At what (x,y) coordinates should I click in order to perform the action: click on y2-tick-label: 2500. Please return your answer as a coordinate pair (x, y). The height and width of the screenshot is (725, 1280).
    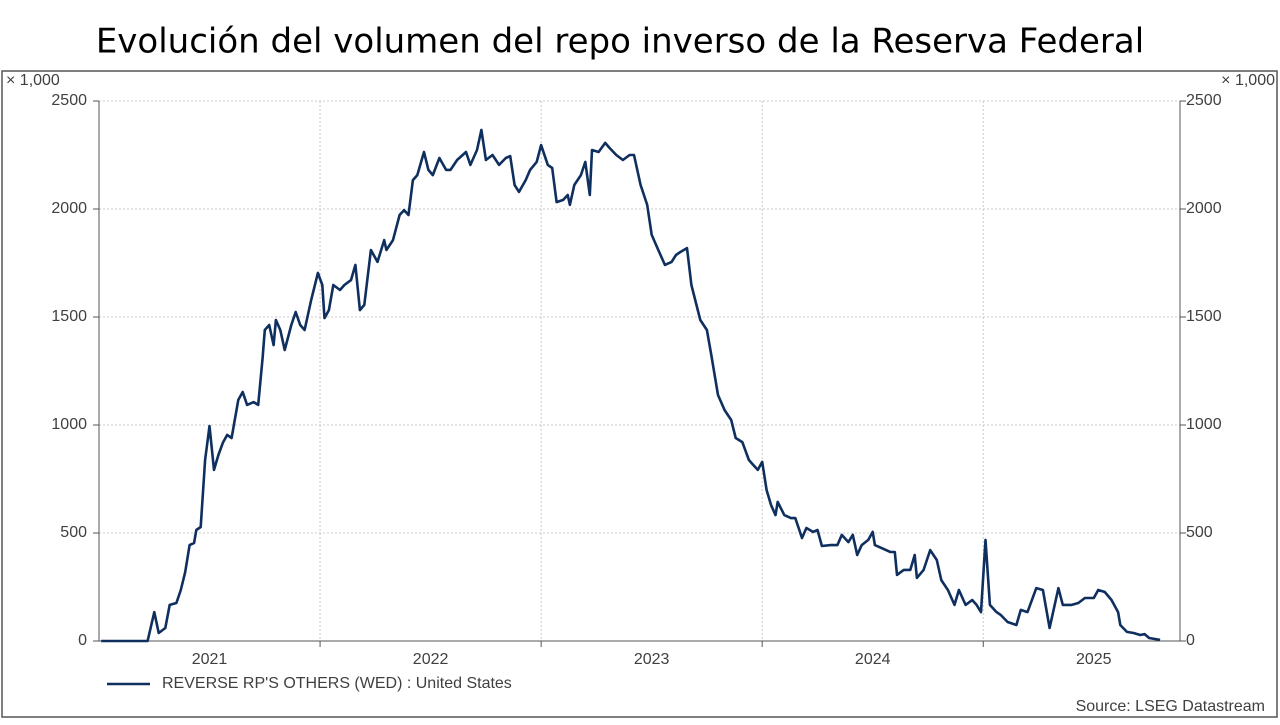
    Looking at the image, I should click on (1204, 100).